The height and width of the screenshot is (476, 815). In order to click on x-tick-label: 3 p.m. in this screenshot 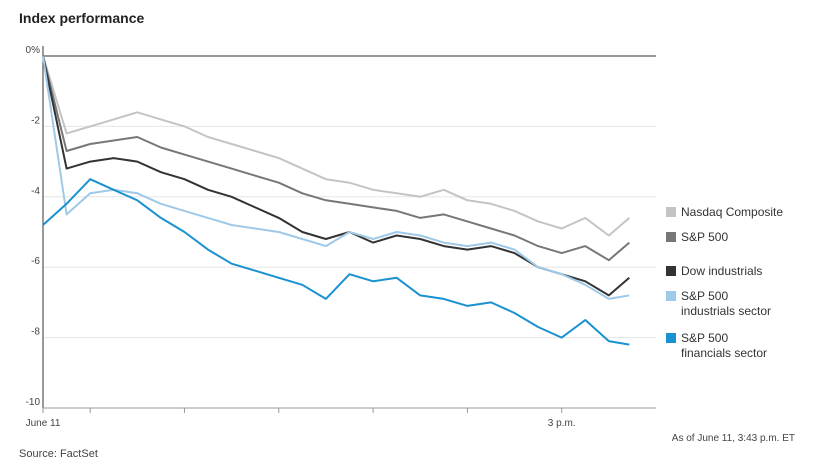, I will do `click(562, 423)`.